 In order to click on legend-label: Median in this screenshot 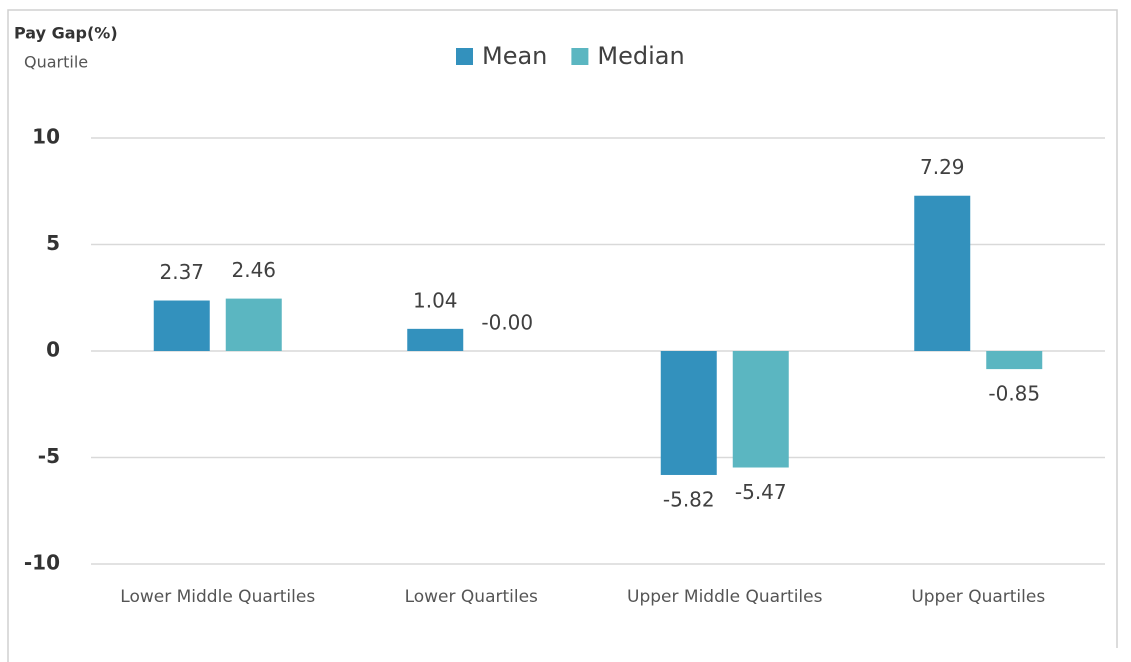, I will do `click(640, 56)`.